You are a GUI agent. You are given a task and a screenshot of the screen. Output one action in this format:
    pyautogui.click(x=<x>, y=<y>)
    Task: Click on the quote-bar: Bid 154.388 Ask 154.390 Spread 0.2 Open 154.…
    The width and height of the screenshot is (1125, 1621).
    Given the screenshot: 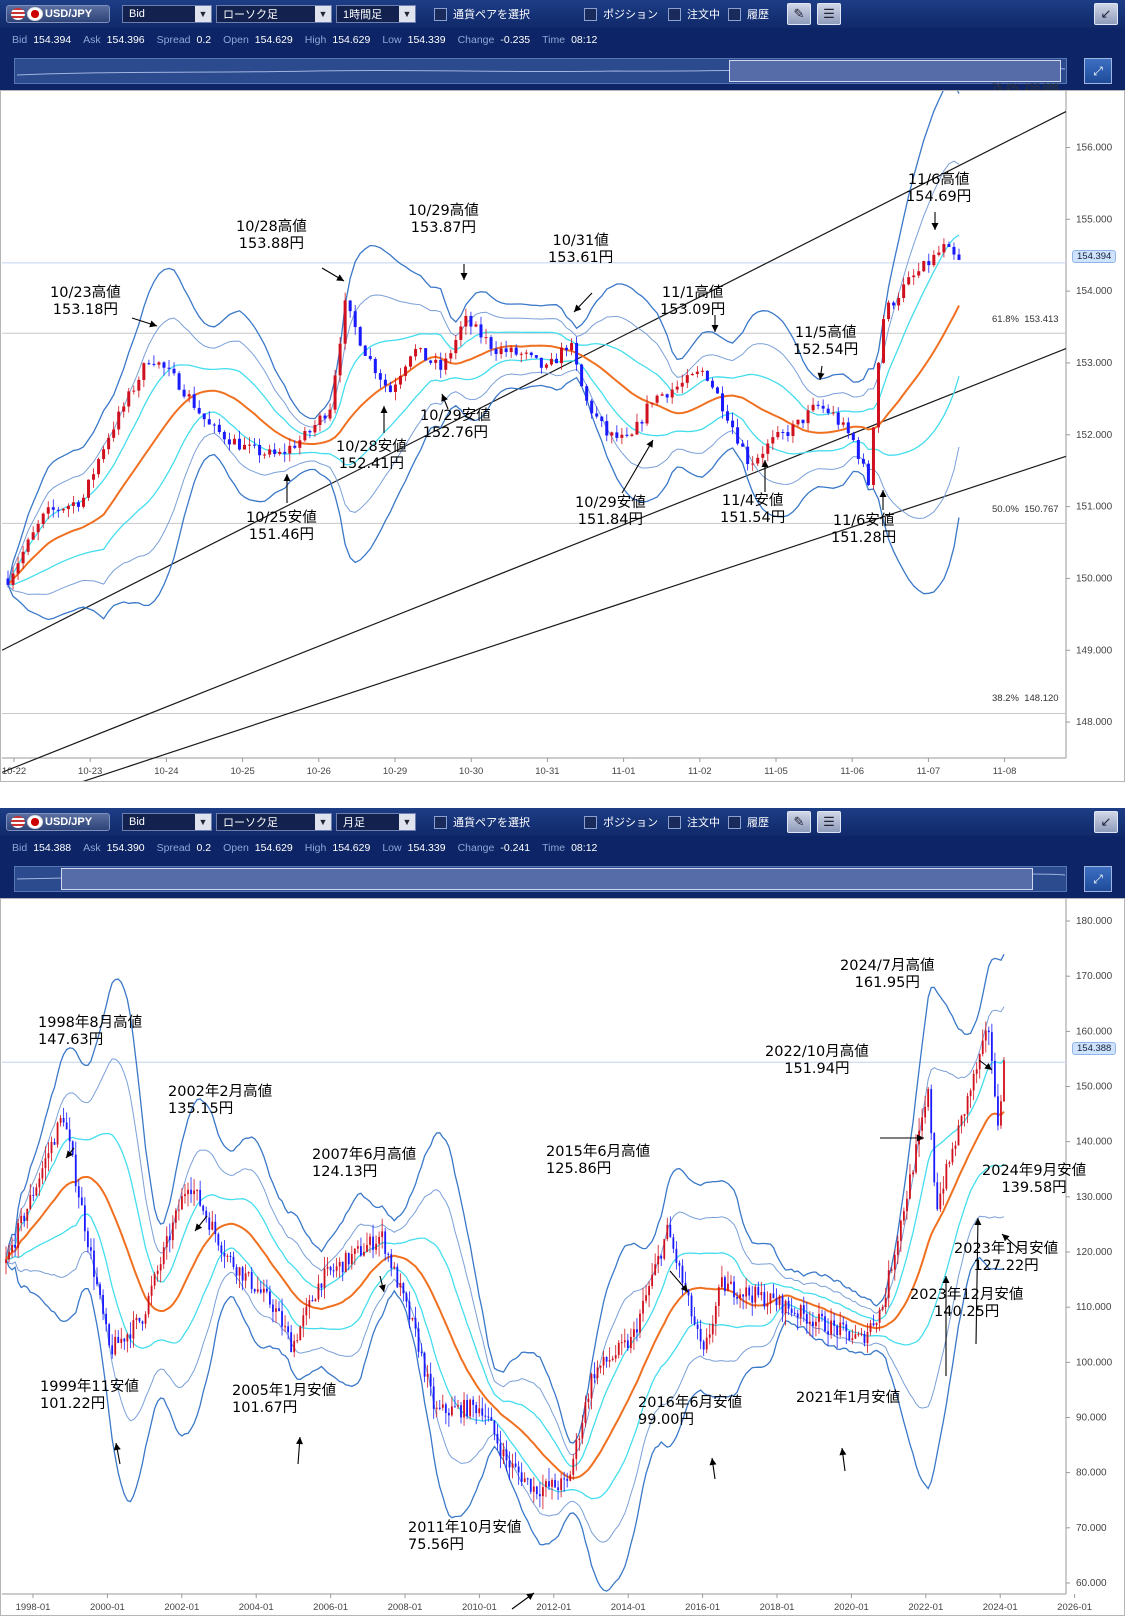 What is the action you would take?
    pyautogui.click(x=562, y=848)
    